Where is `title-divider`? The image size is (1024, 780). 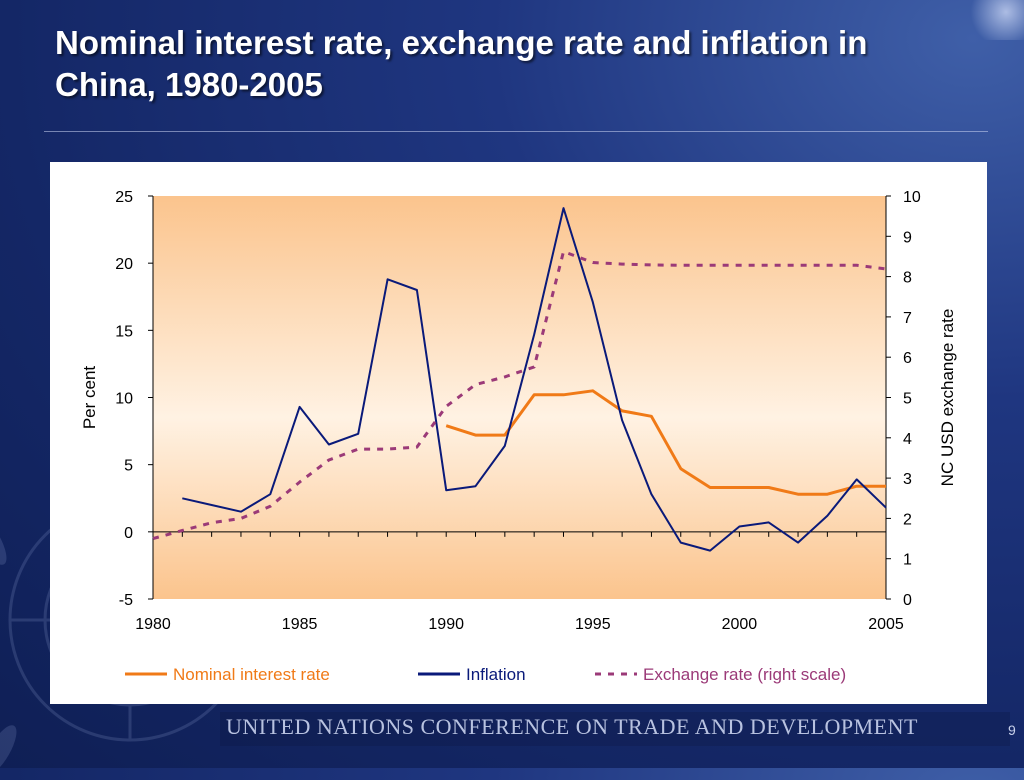
title-divider is located at coordinates (516, 131).